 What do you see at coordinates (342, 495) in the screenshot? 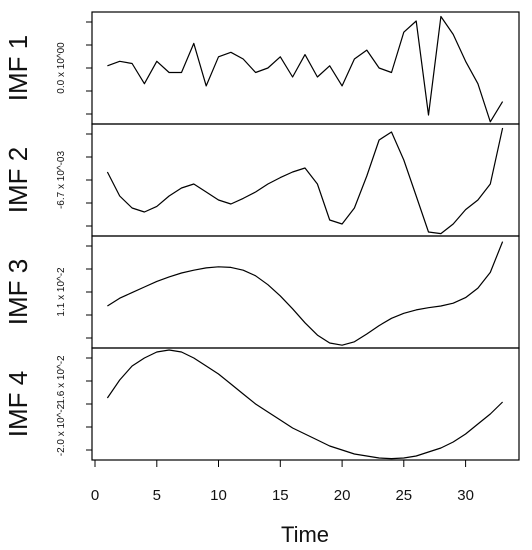
I see `x-tick-label: 20` at bounding box center [342, 495].